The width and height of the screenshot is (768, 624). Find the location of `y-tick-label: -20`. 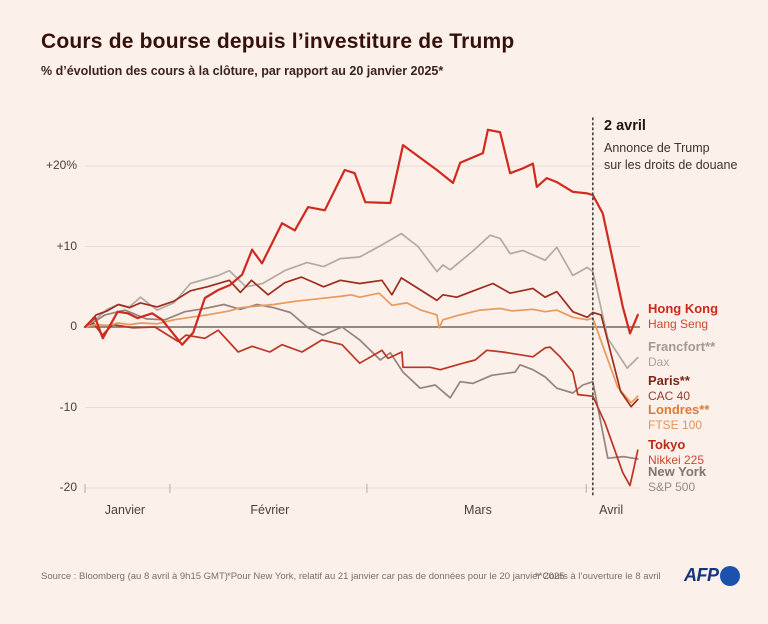

y-tick-label: -20 is located at coordinates (68, 487).